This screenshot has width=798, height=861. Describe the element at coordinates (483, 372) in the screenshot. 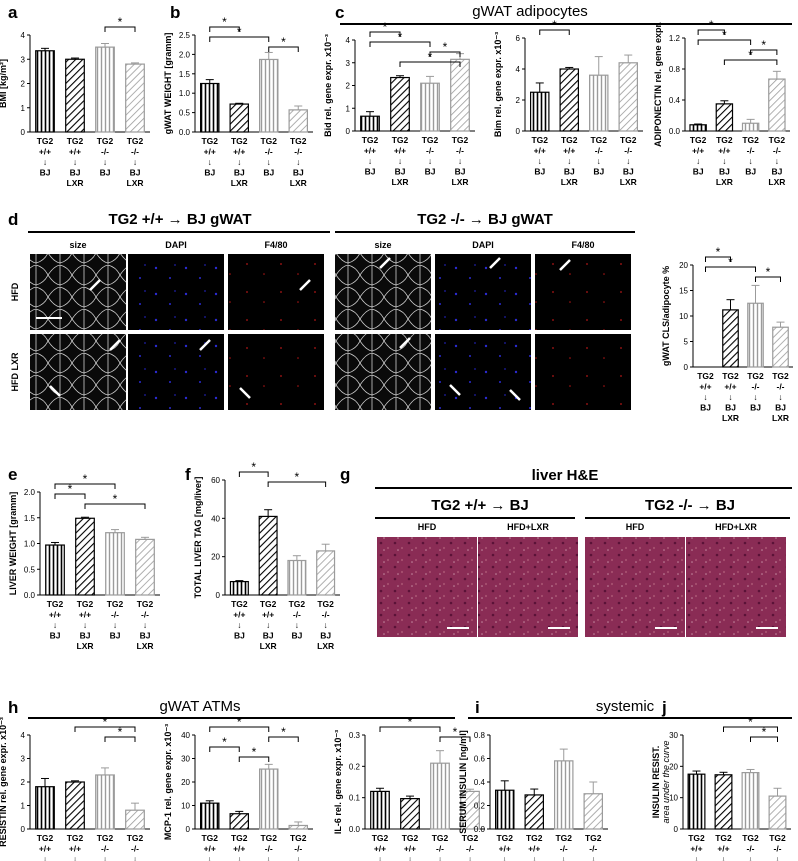

I see `micrograph` at that location.